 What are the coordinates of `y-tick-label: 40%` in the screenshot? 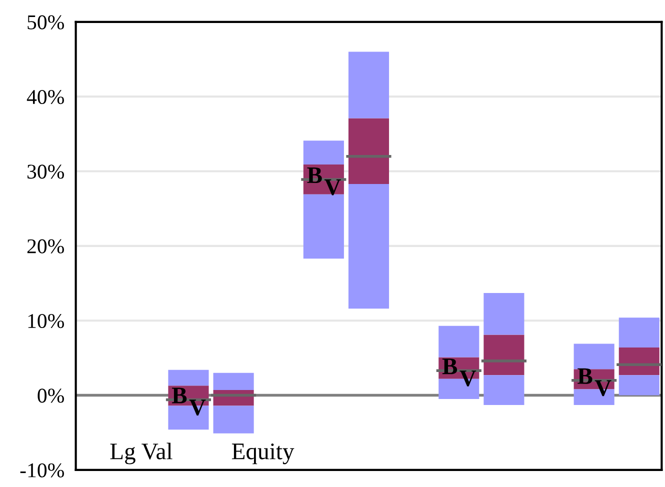 It's located at (45, 97).